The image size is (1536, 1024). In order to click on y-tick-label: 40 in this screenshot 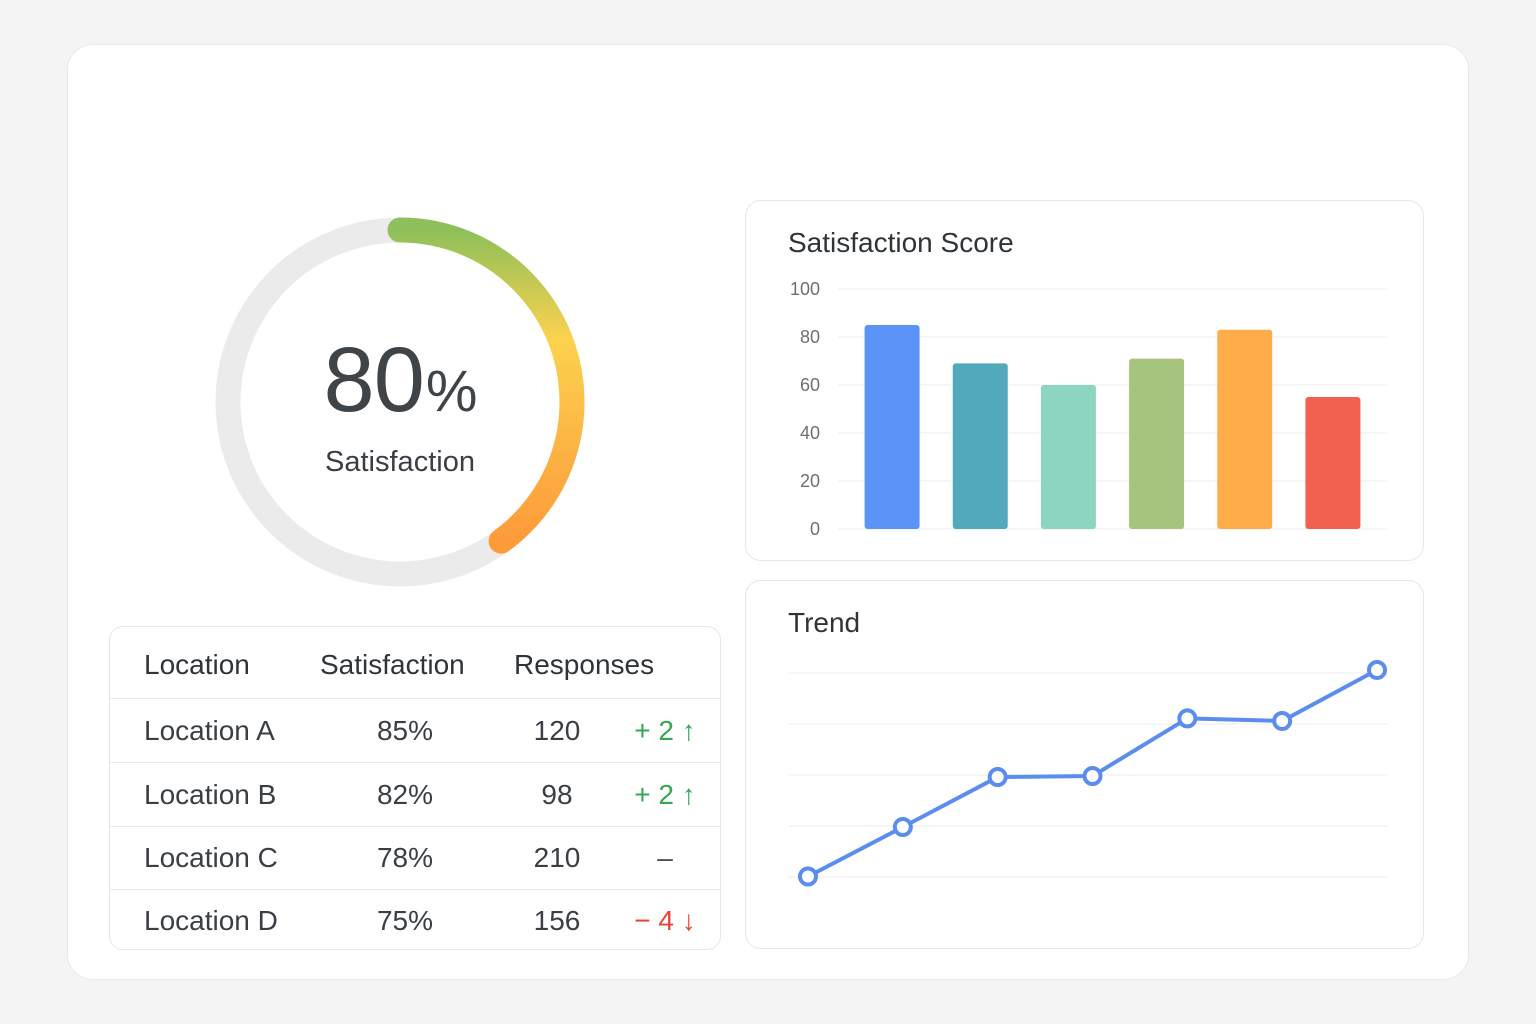, I will do `click(810, 433)`.